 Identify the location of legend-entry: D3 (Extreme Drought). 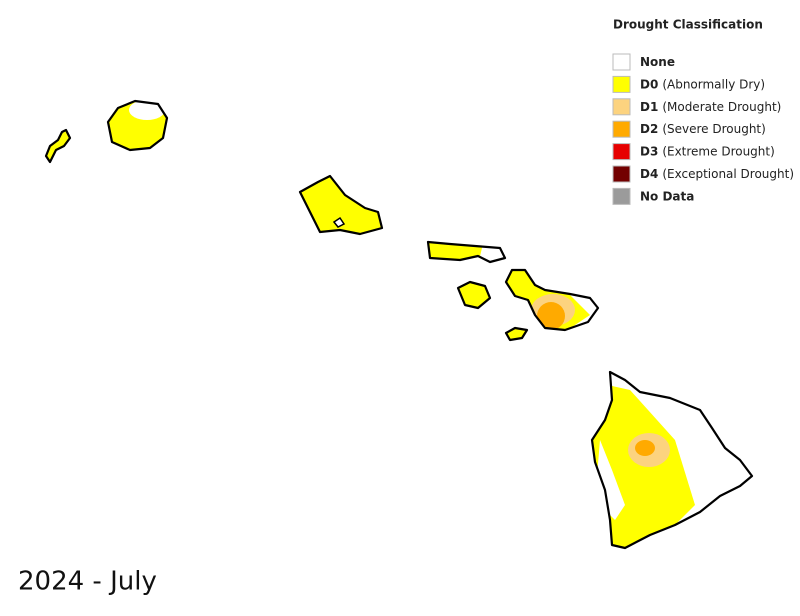
(707, 151).